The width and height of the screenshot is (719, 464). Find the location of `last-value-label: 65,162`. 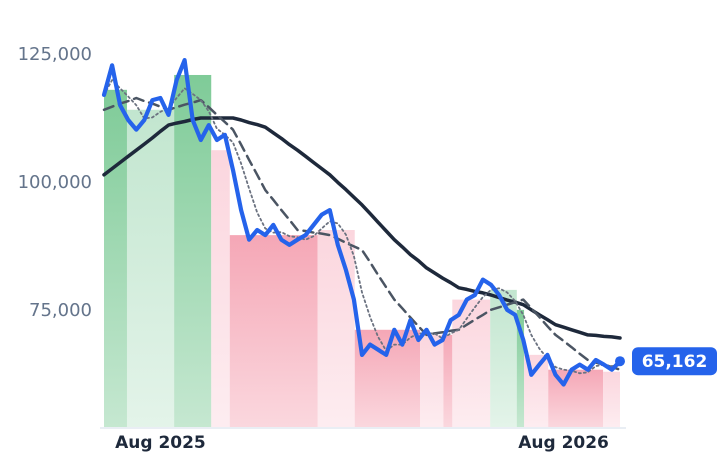

last-value-label: 65,162 is located at coordinates (675, 362).